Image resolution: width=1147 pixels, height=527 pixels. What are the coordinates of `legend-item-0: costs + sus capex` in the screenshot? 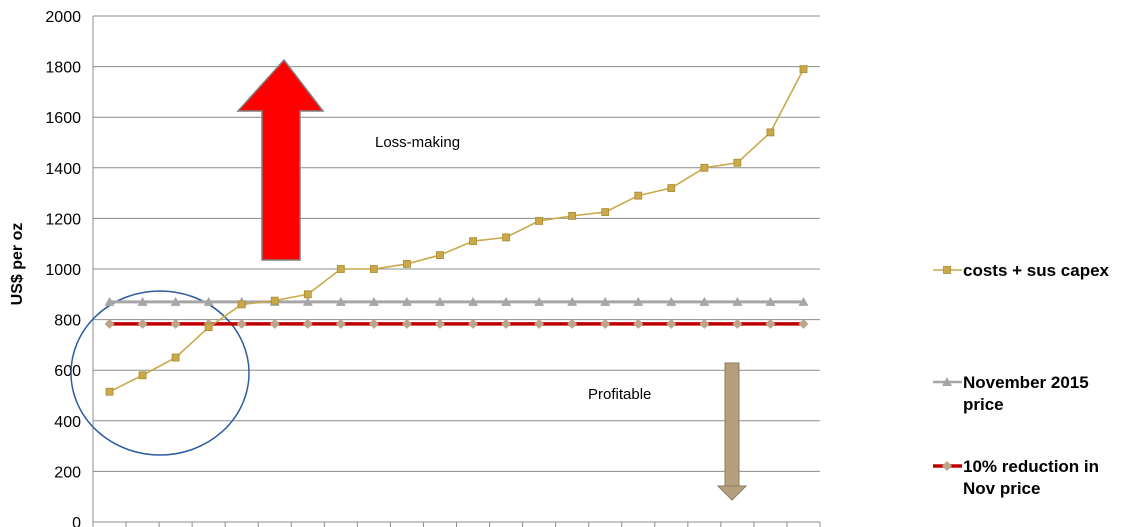 It's located at (1021, 270).